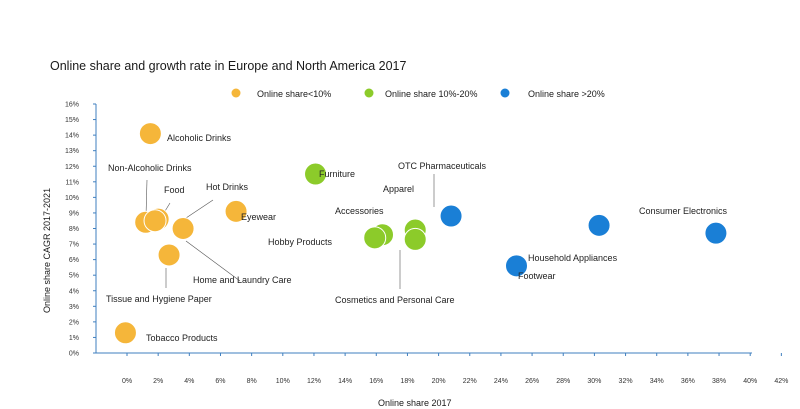 The width and height of the screenshot is (800, 409). Describe the element at coordinates (451, 216) in the screenshot. I see `point-otc-pharmaceuticals` at that location.